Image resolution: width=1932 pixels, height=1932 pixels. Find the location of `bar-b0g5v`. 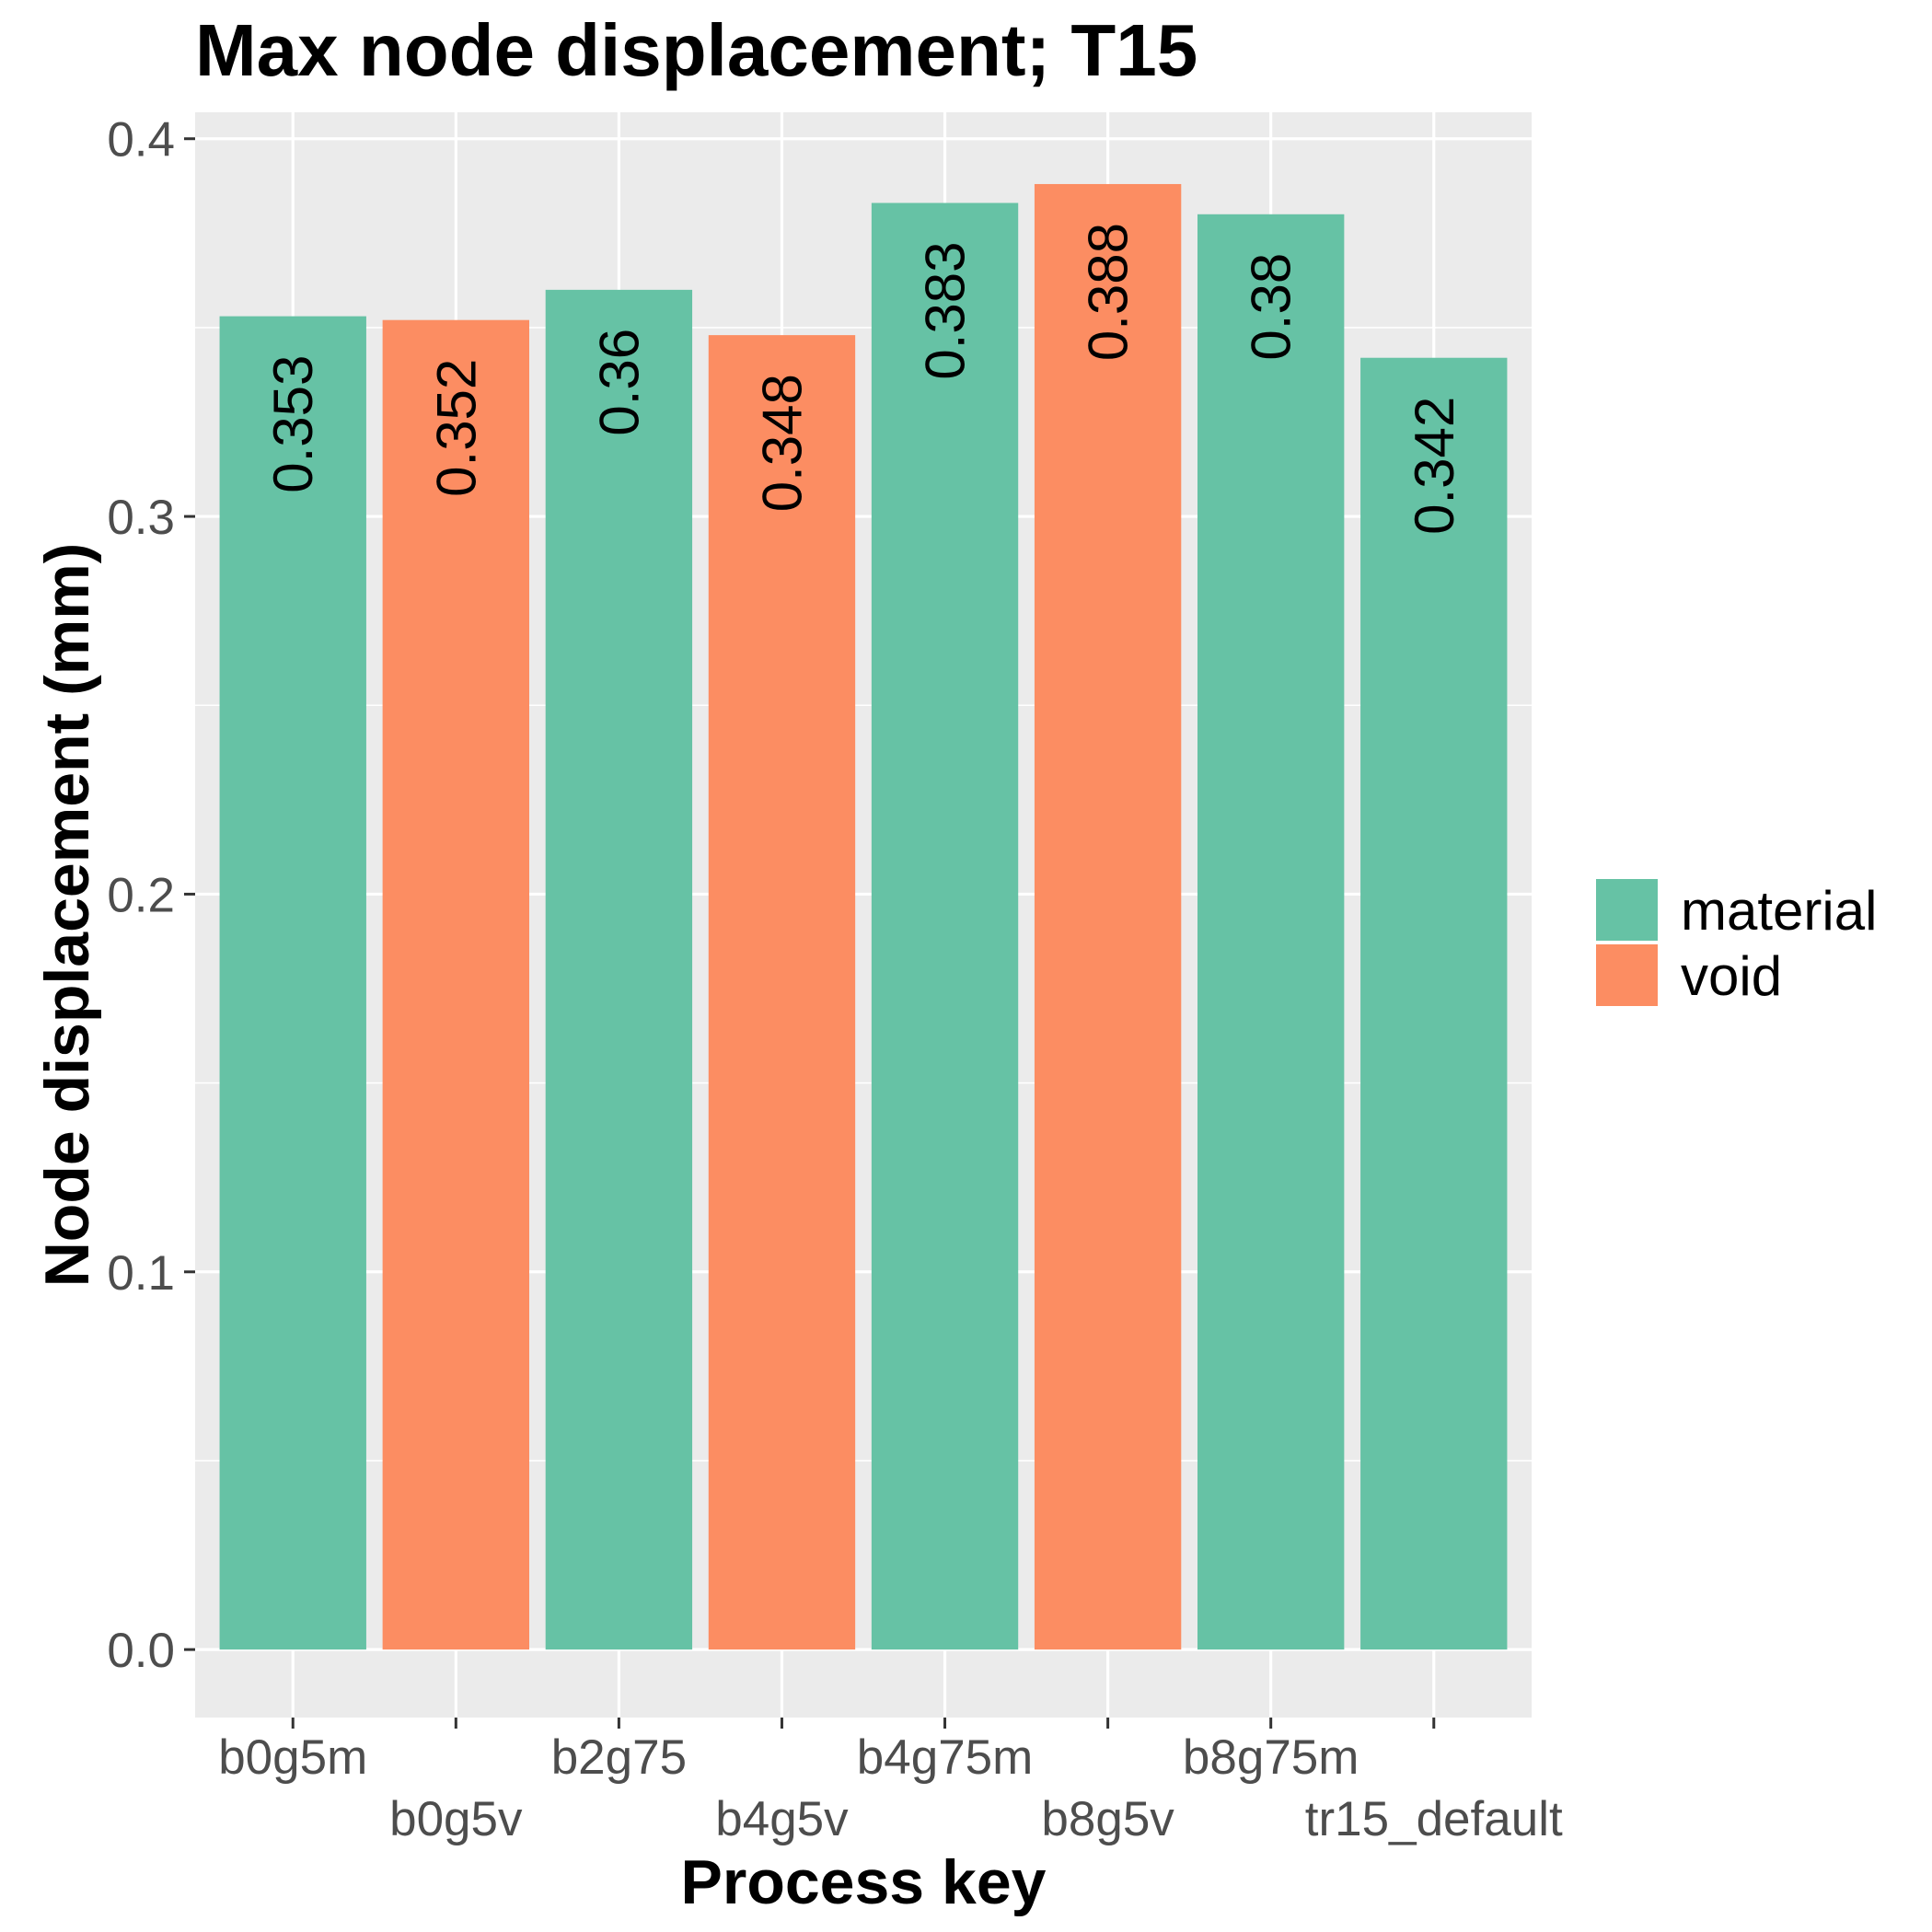

bar-b0g5v is located at coordinates (456, 985).